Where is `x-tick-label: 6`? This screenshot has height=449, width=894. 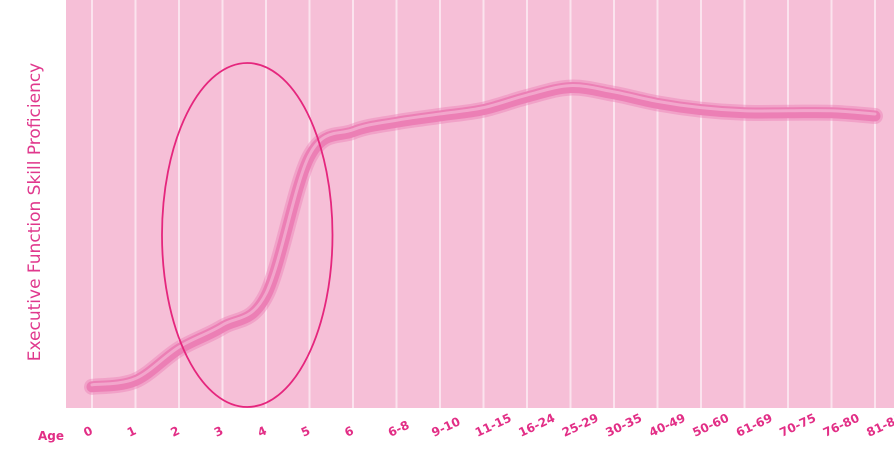 x-tick-label: 6 is located at coordinates (348, 431).